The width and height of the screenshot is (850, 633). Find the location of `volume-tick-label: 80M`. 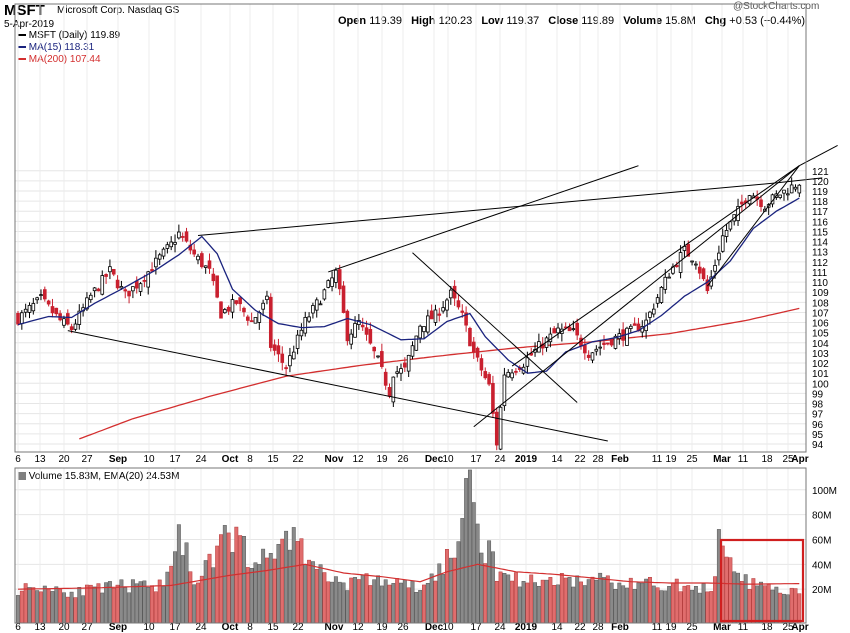

volume-tick-label: 80M is located at coordinates (821, 516).